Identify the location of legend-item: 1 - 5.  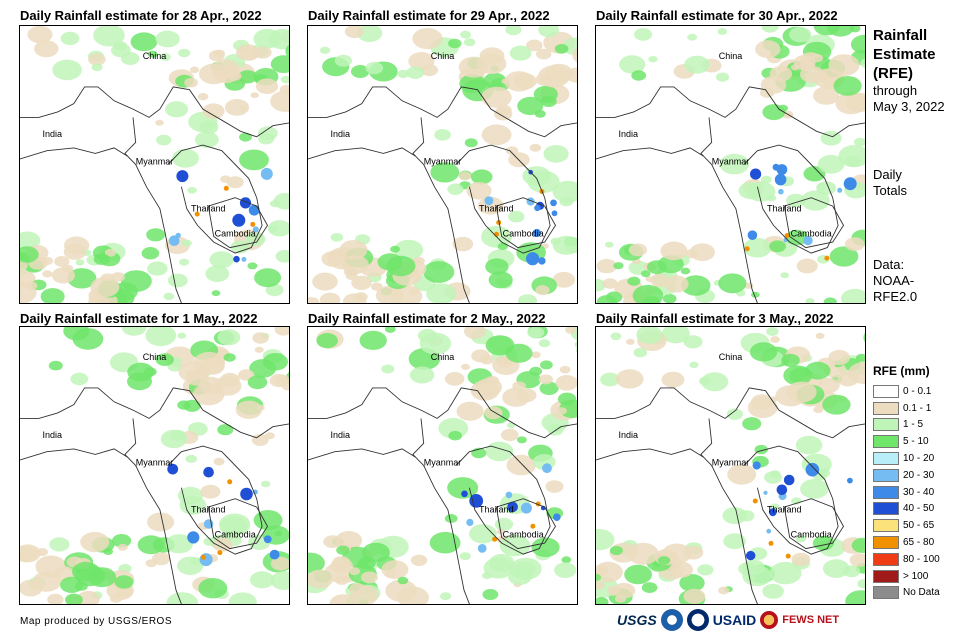
(906, 425).